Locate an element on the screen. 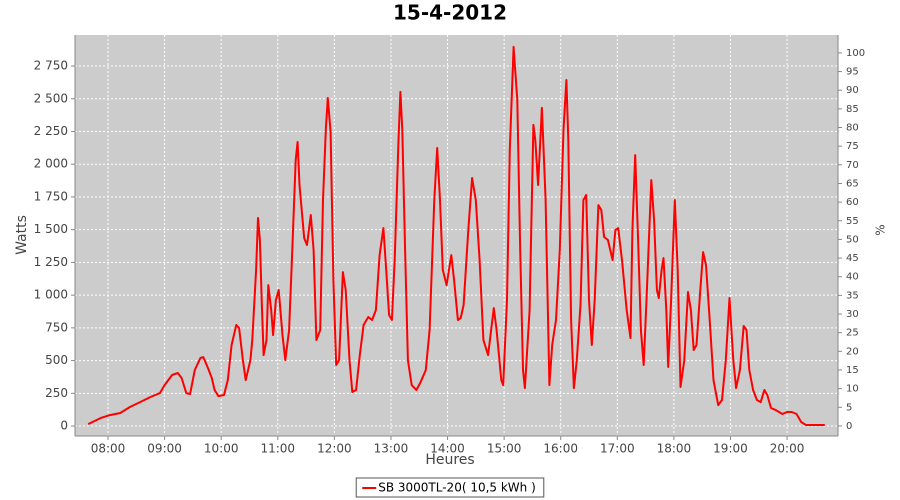 Image resolution: width=900 pixels, height=500 pixels. x-tick-label: 20:00 is located at coordinates (787, 449).